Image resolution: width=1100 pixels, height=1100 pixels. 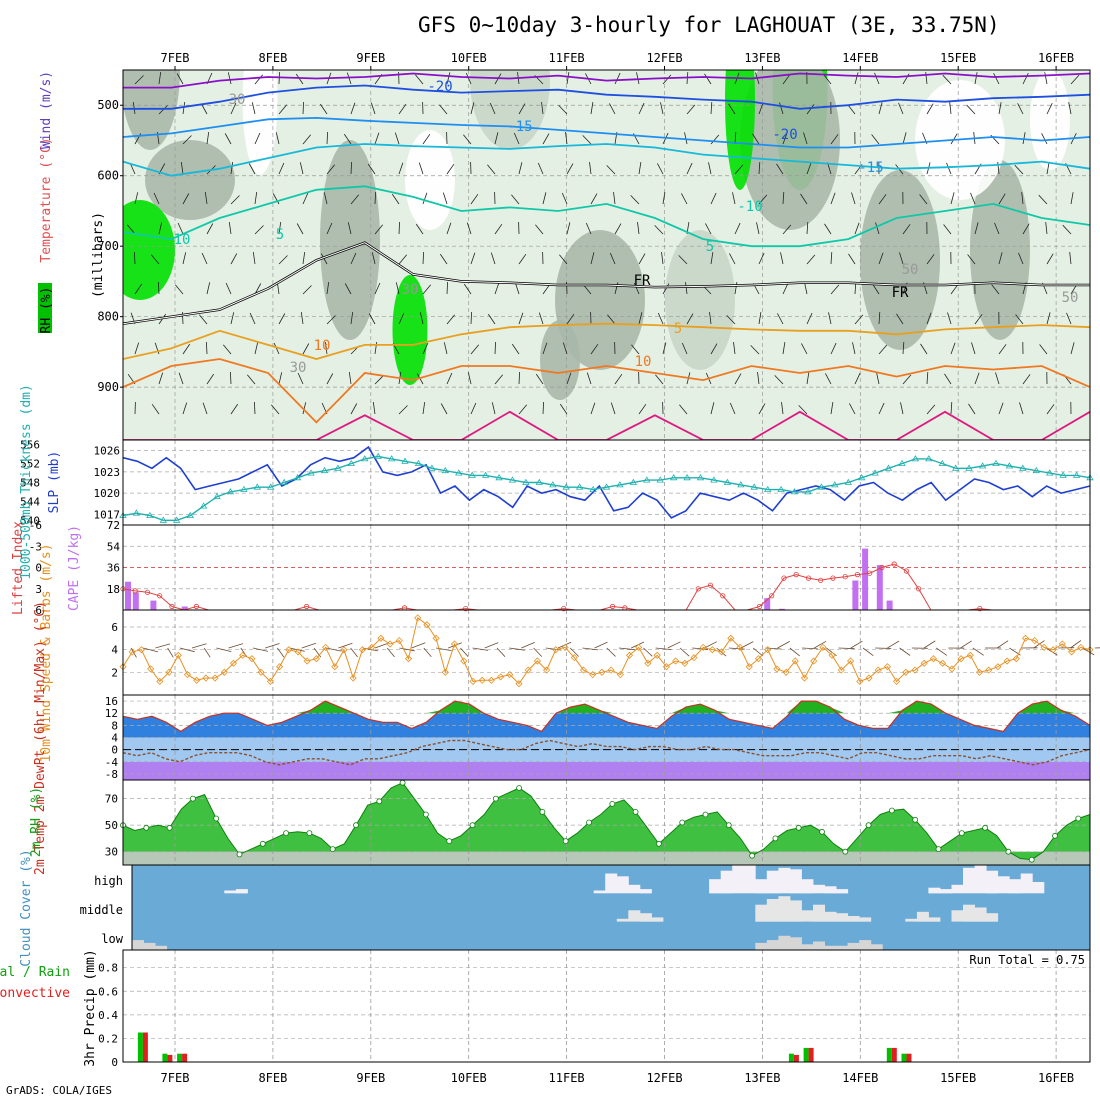 What do you see at coordinates (114, 650) in the screenshot?
I see `wind-tick-label: 4` at bounding box center [114, 650].